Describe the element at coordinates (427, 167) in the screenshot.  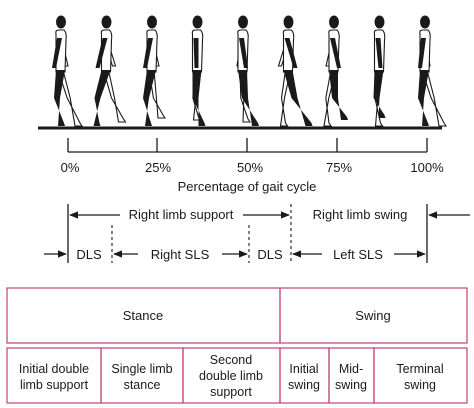
I see `tick-label-100: 100%` at that location.